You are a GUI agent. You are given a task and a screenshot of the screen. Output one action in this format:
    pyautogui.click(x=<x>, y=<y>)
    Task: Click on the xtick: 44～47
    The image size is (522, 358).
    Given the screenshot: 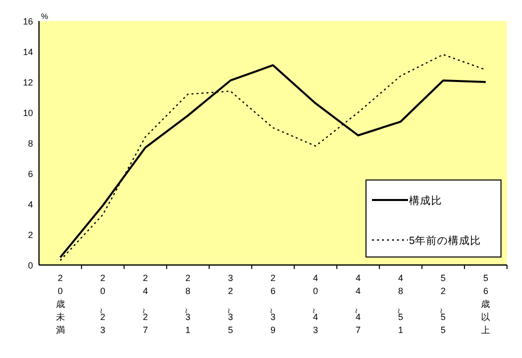 What is the action you would take?
    pyautogui.click(x=357, y=304)
    